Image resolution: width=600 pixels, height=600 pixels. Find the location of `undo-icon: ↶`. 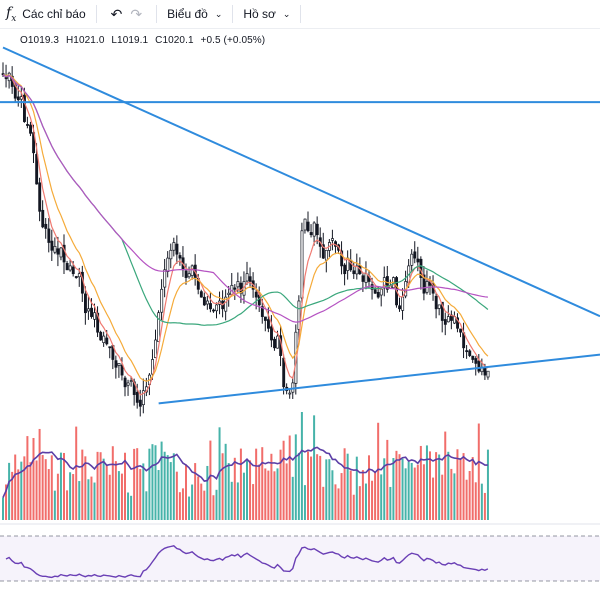

undo-icon: ↶ is located at coordinates (116, 13).